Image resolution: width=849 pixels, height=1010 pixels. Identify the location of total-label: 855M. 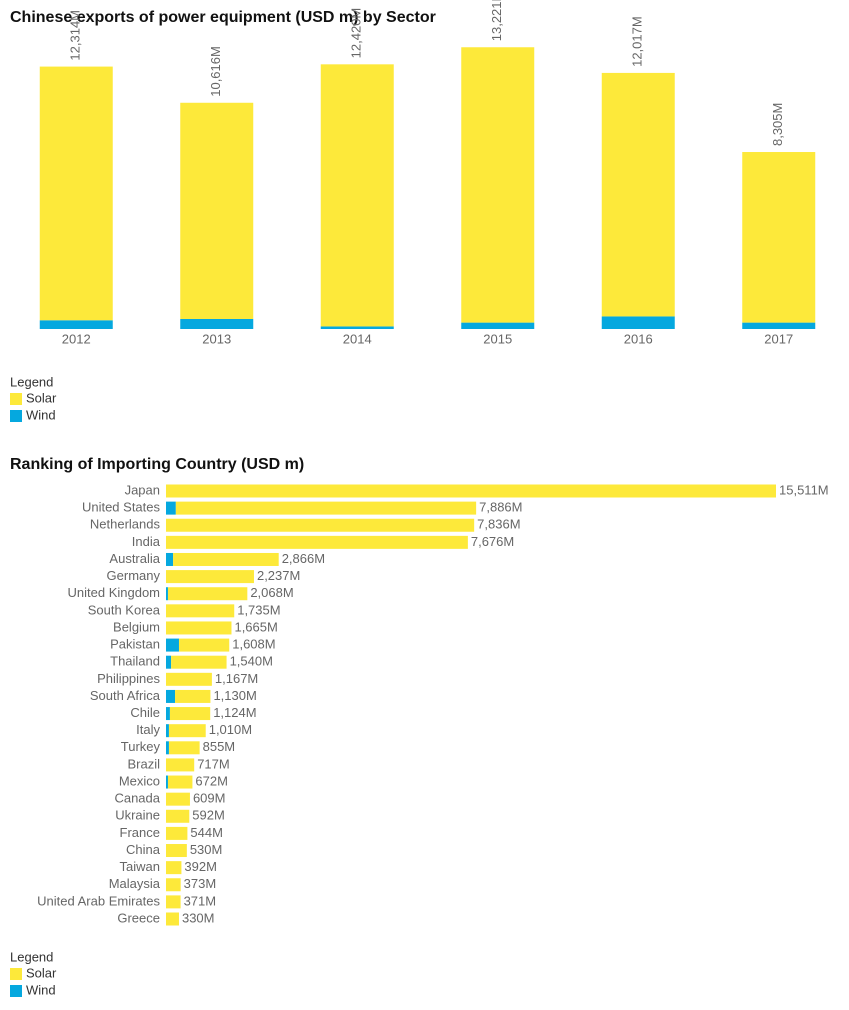
(219, 746).